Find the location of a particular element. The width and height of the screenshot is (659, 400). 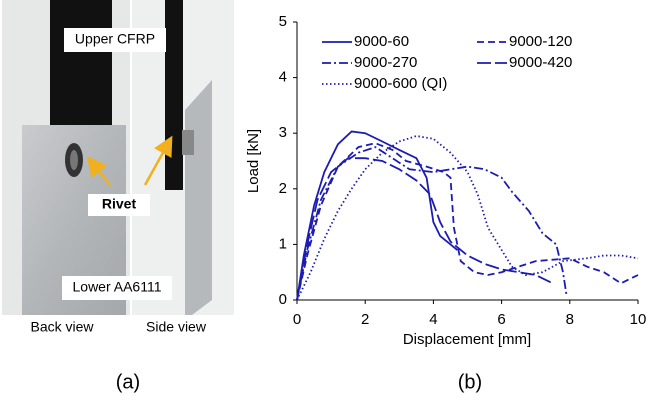

x-tick-label: 10 is located at coordinates (638, 319).